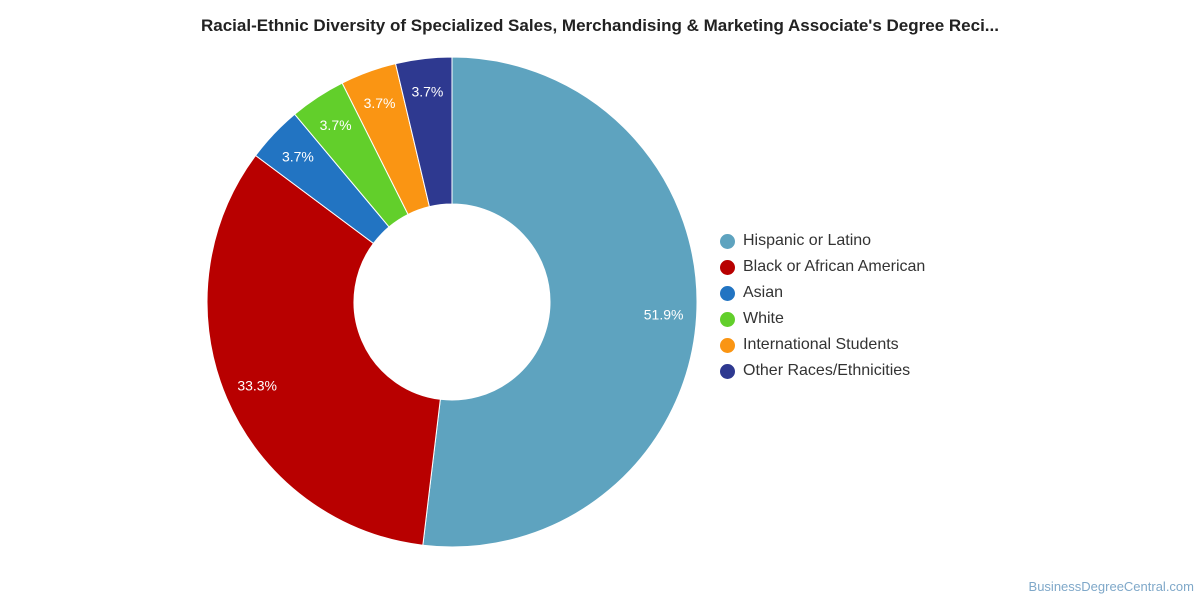 The image size is (1200, 600). Describe the element at coordinates (336, 125) in the screenshot. I see `slice-label-white: 3.7%` at that location.